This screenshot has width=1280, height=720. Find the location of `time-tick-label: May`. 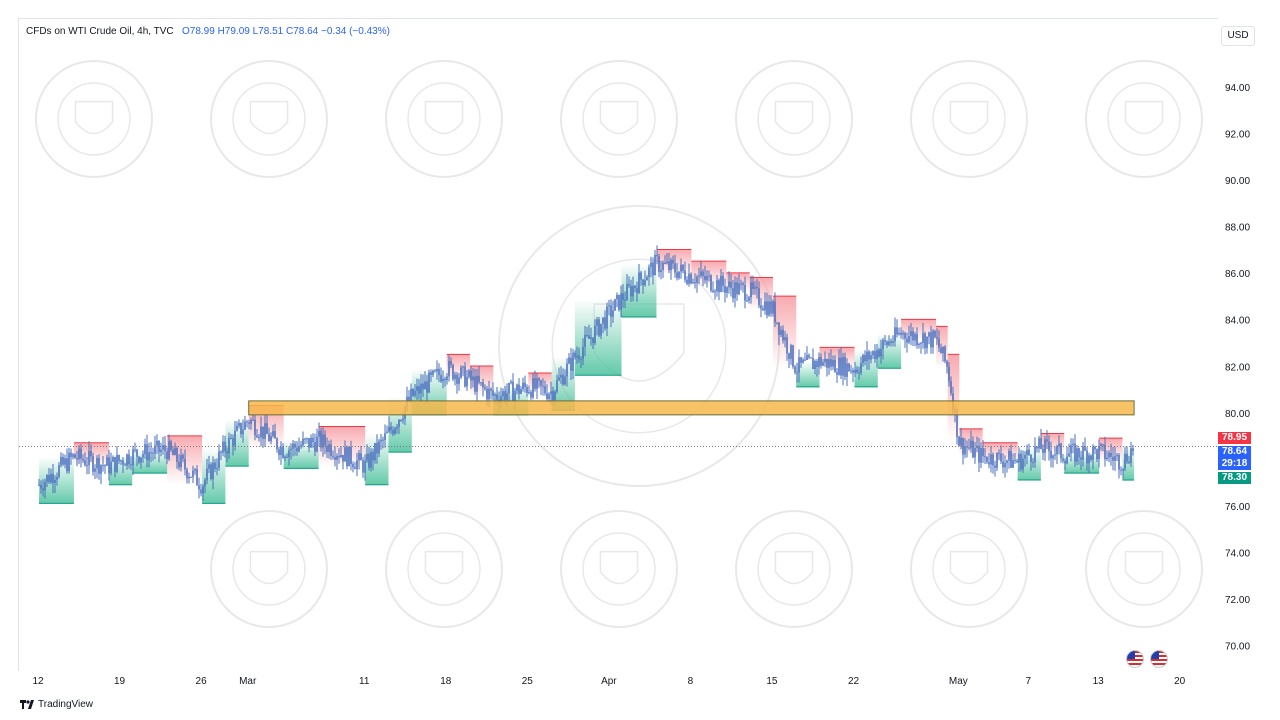

time-tick-label: May is located at coordinates (958, 681).